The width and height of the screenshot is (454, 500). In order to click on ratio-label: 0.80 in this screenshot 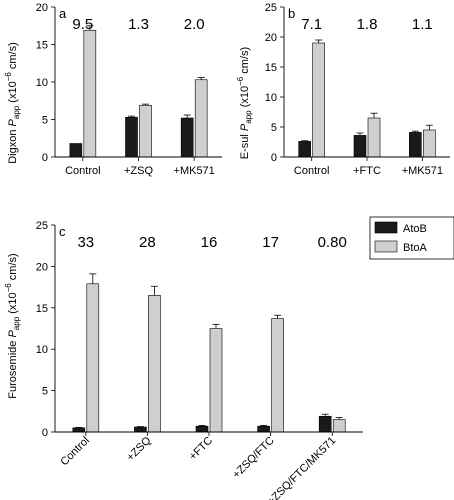, I will do `click(332, 242)`.